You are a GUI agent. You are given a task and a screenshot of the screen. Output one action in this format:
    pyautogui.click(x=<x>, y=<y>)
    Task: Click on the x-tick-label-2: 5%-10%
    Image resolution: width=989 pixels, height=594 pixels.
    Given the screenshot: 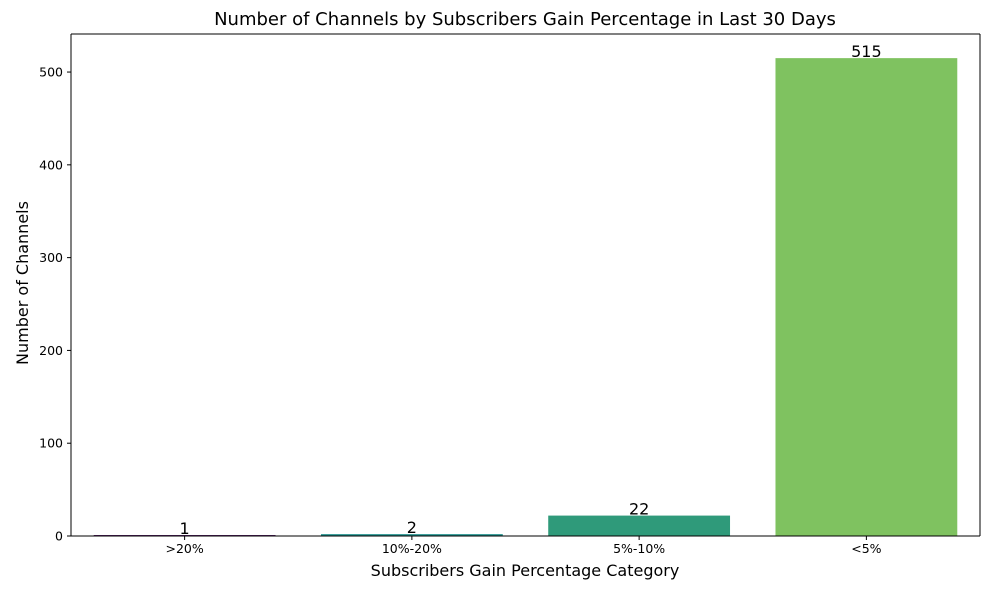 What is the action you would take?
    pyautogui.click(x=639, y=548)
    